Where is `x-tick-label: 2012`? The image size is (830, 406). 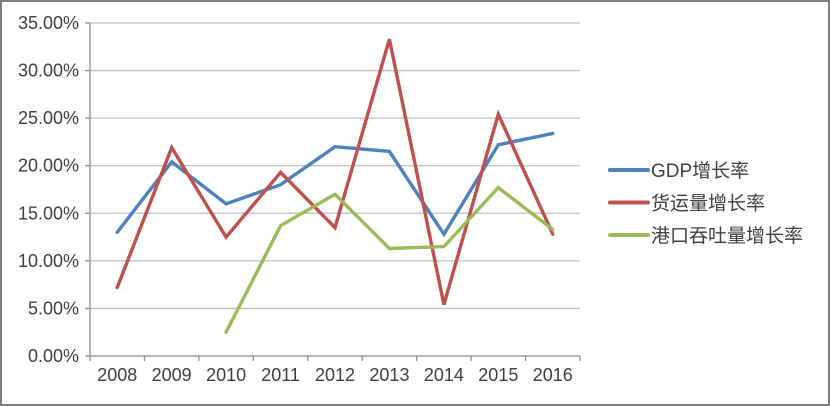
x-tick-label: 2012 is located at coordinates (335, 375).